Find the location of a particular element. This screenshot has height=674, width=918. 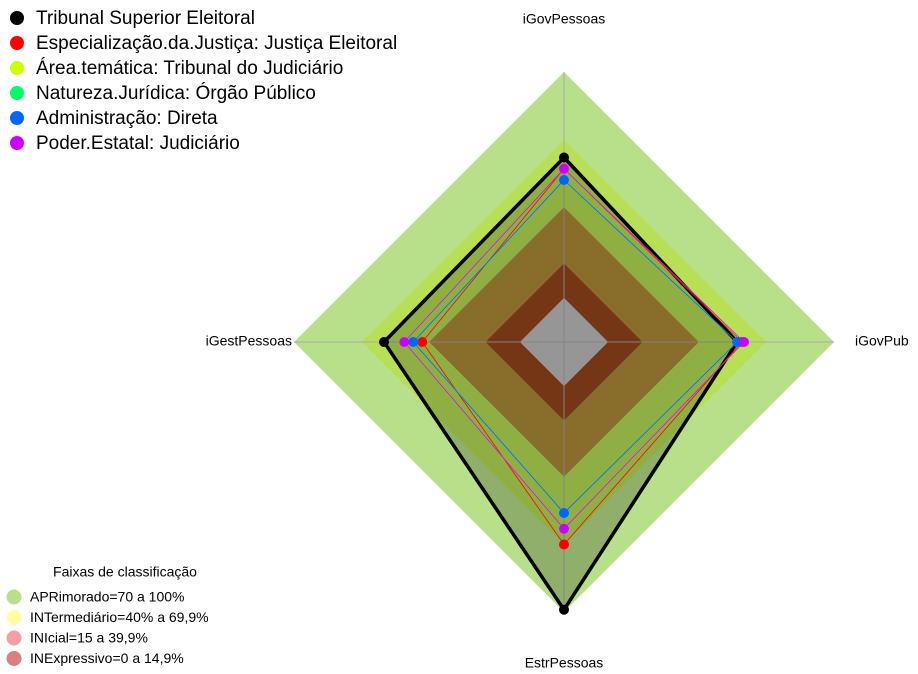

axis-label: iGovPessoas is located at coordinates (564, 19).